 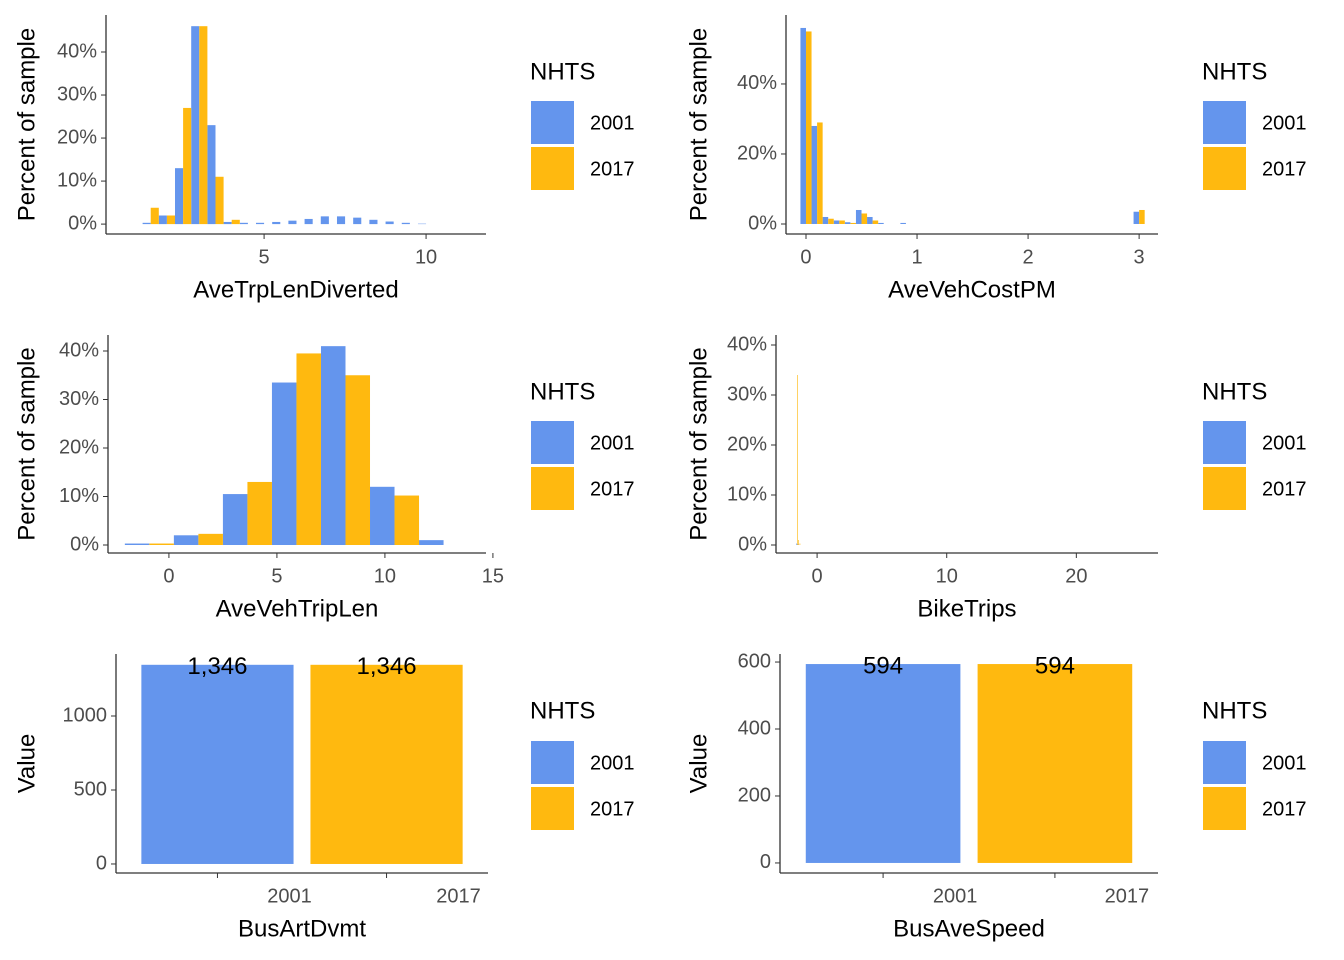 I want to click on x-axis-title: AveVehTripLen, so click(x=297, y=608).